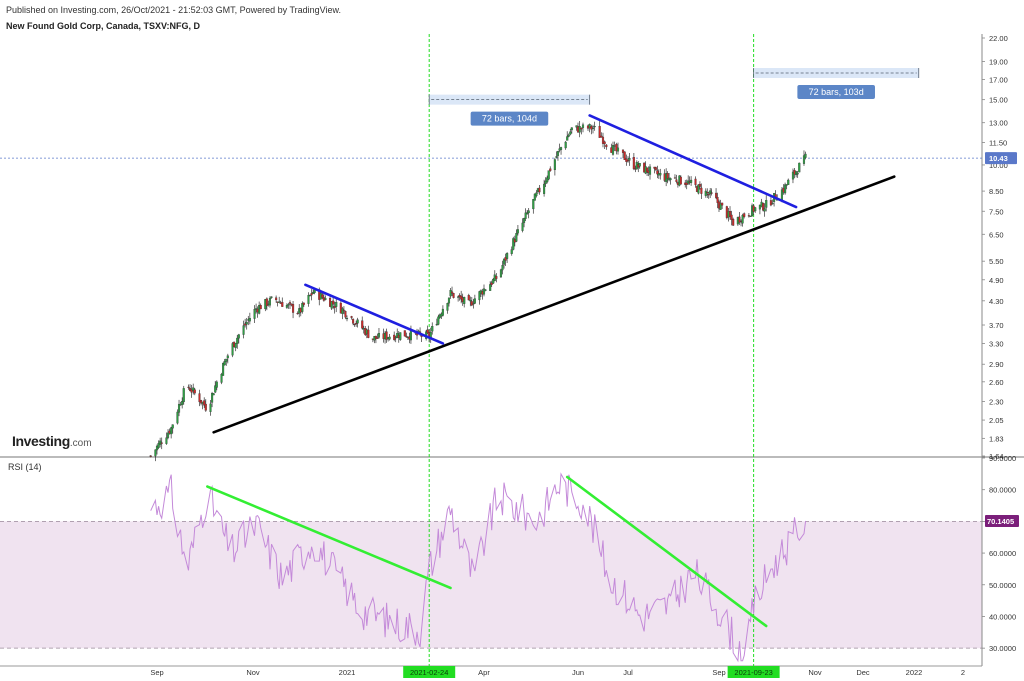  Describe the element at coordinates (374, 314) in the screenshot. I see `resistance-trendline` at that location.